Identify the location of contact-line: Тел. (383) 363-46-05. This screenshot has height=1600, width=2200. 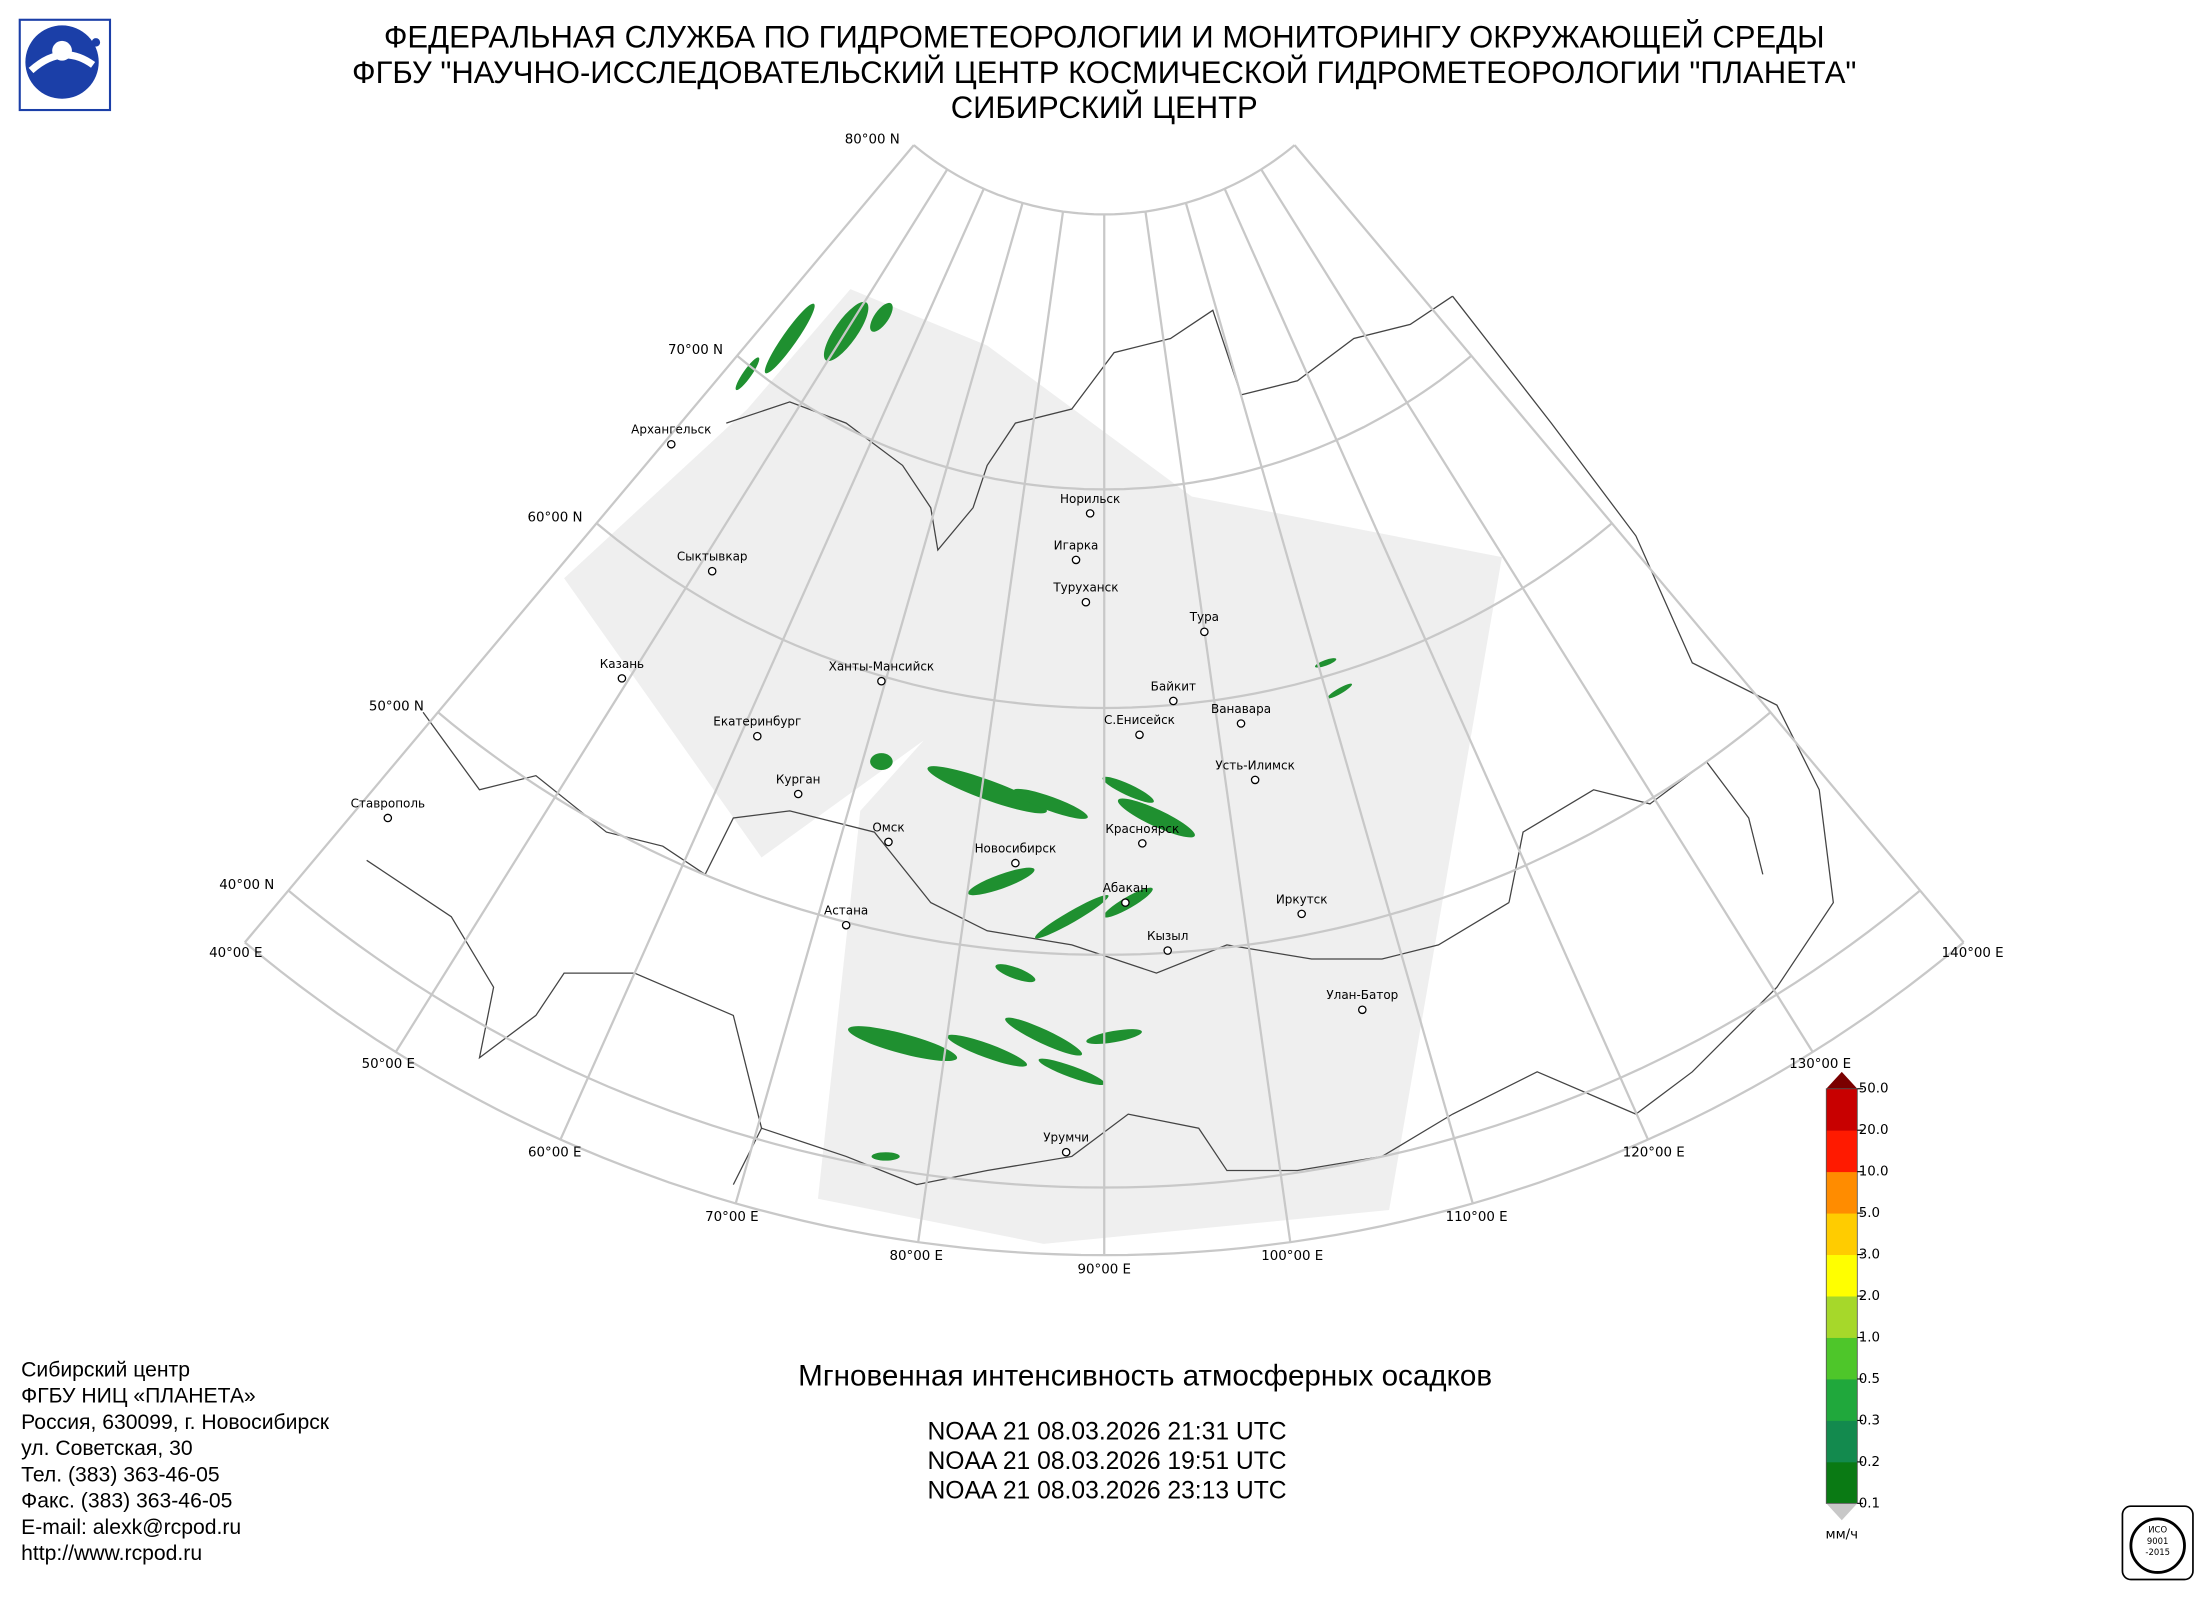
(120, 1474).